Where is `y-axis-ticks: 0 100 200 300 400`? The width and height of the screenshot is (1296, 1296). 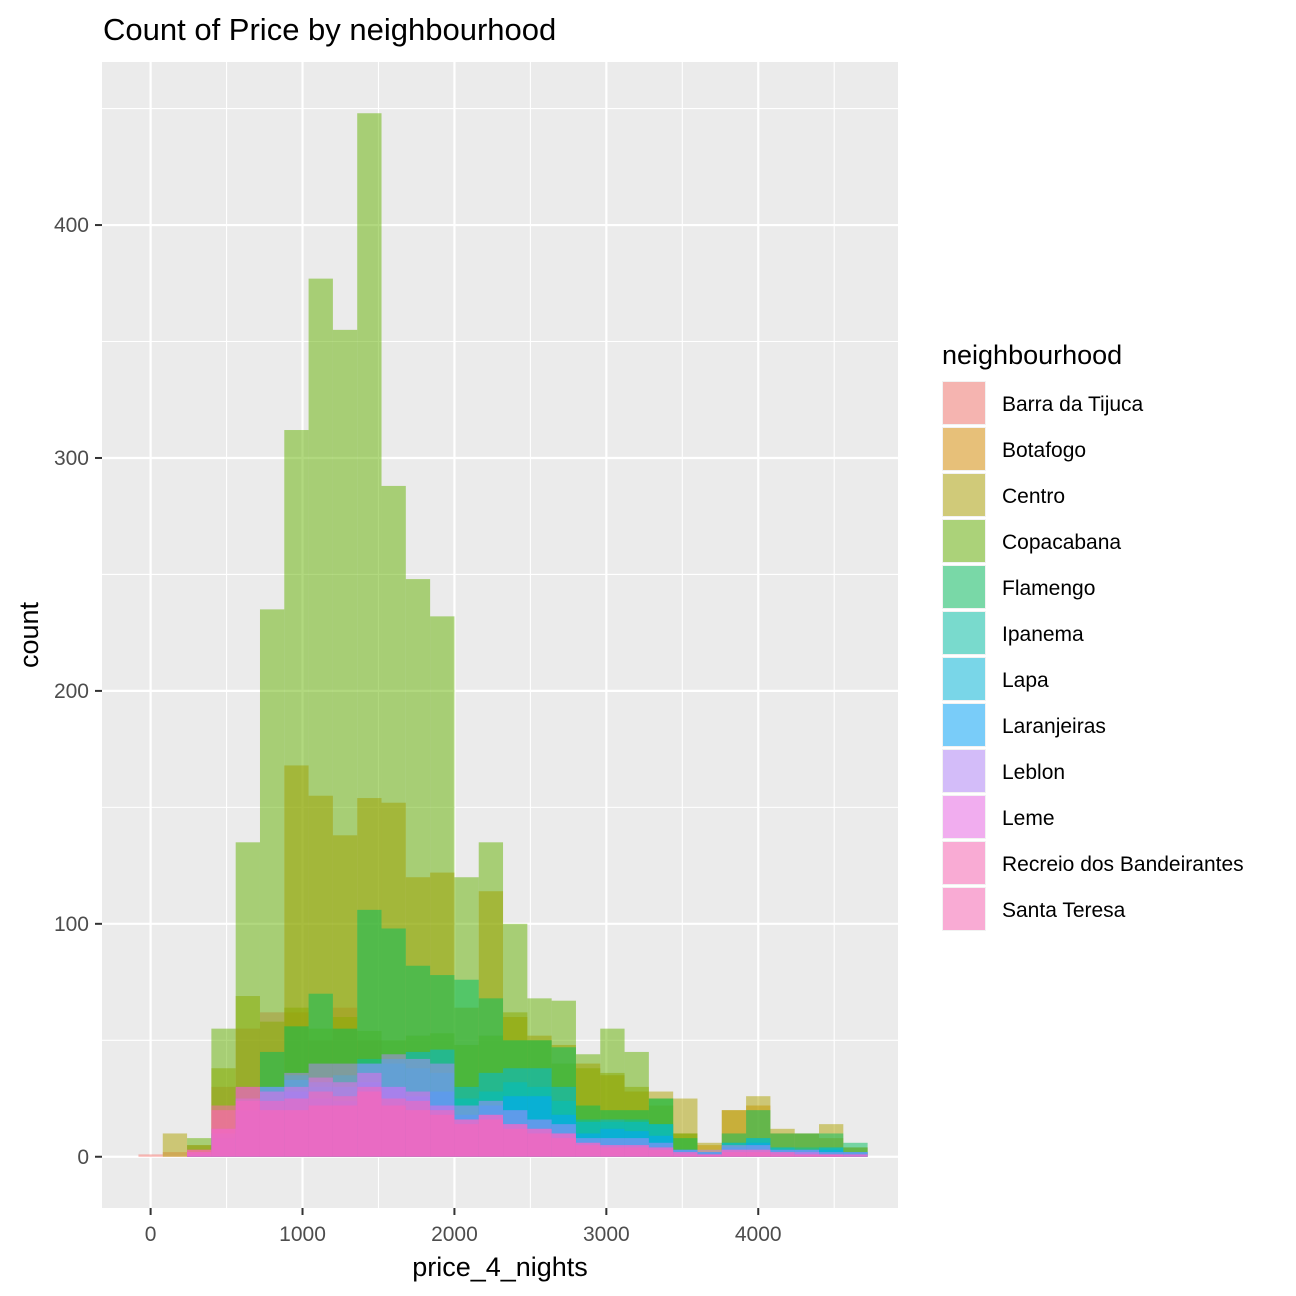
y-axis-ticks: 0 100 200 300 400 is located at coordinates (78, 691).